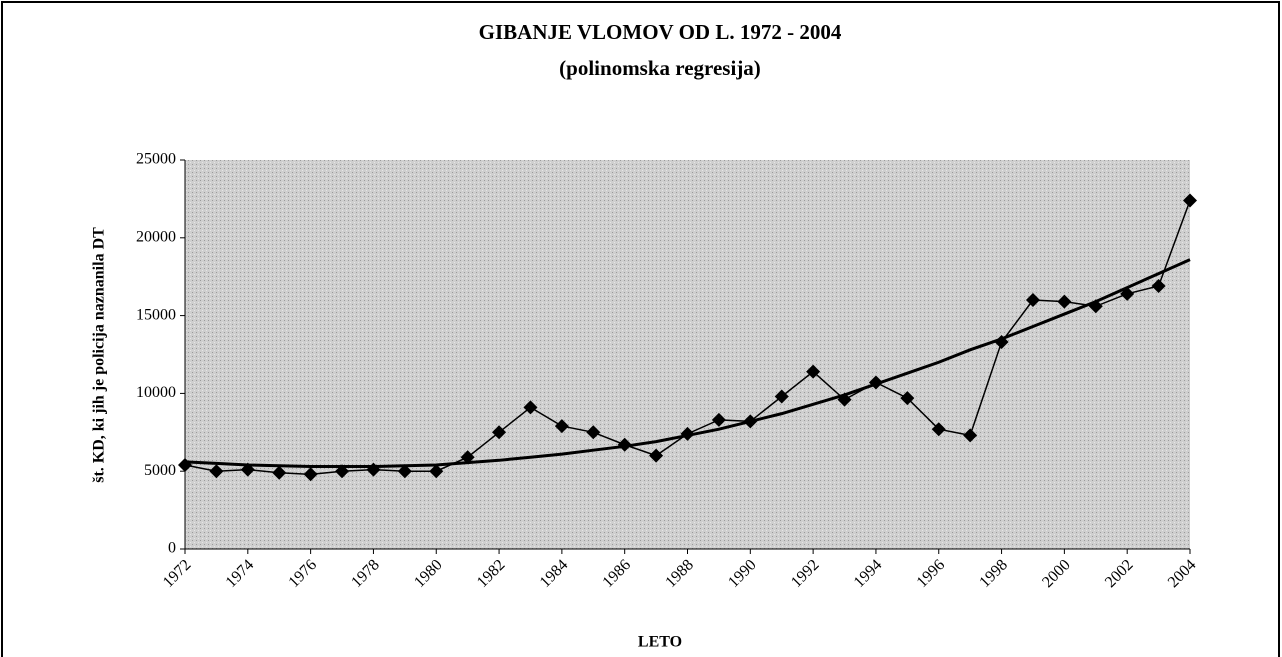 The width and height of the screenshot is (1282, 657). Describe the element at coordinates (240, 573) in the screenshot. I see `x-tick-label: 1974` at that location.